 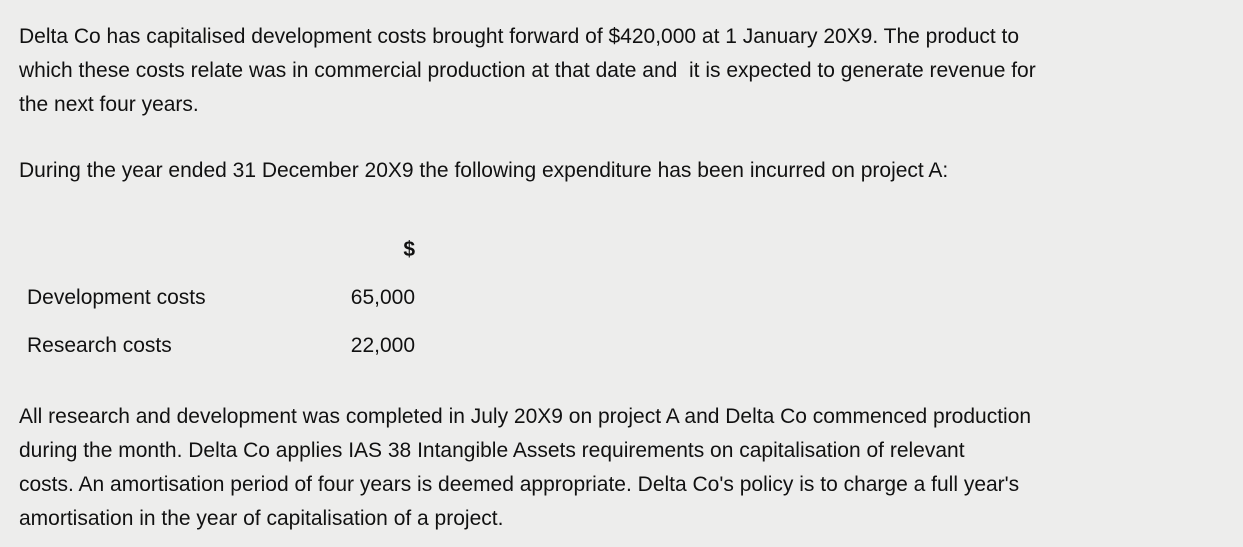 I want to click on header-label-cell, so click(x=172, y=250).